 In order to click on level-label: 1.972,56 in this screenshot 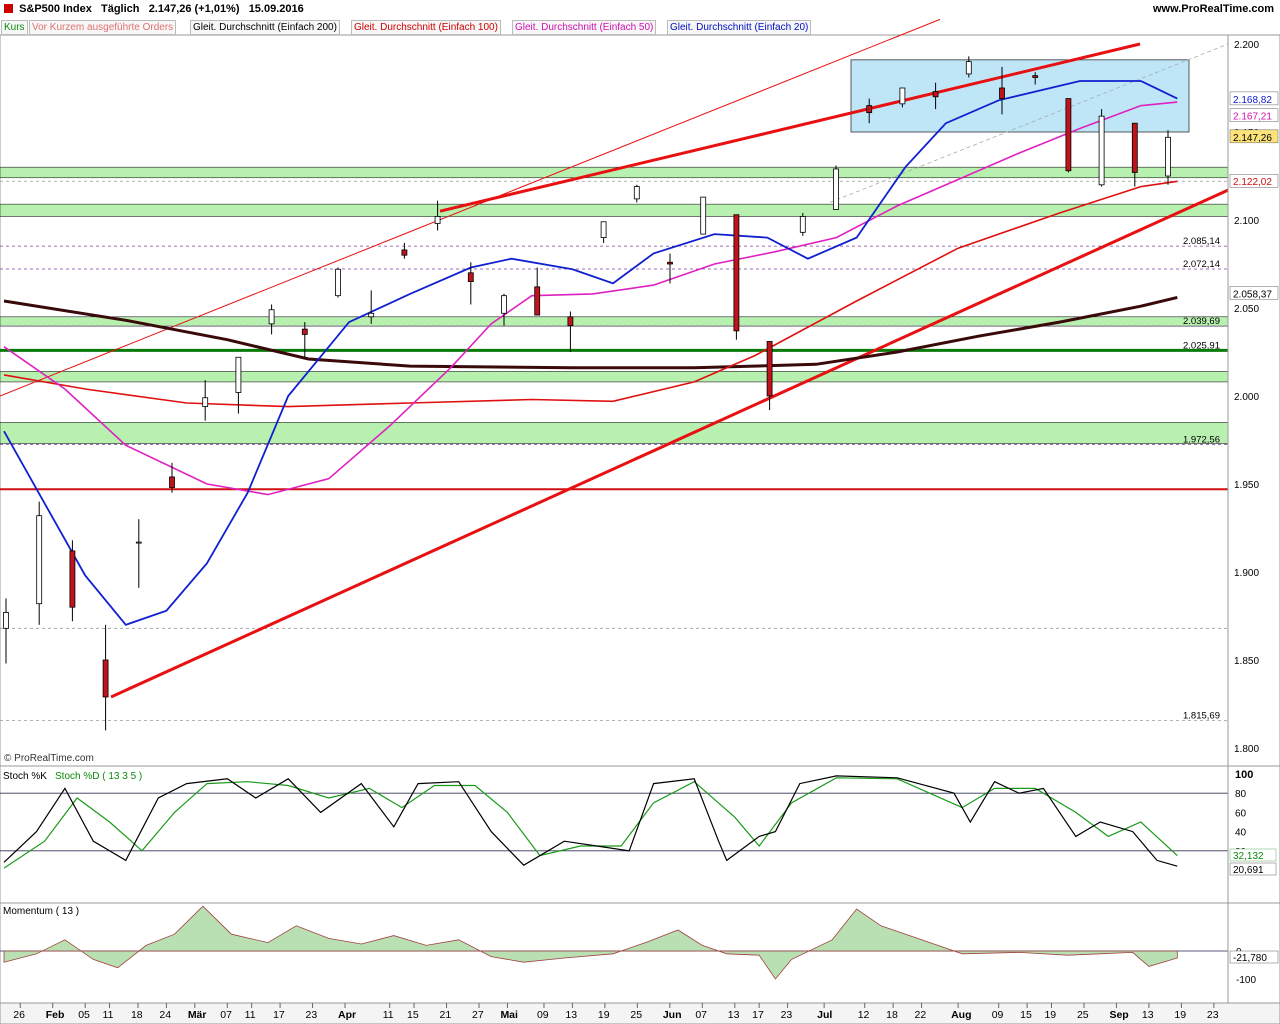, I will do `click(1201, 439)`.